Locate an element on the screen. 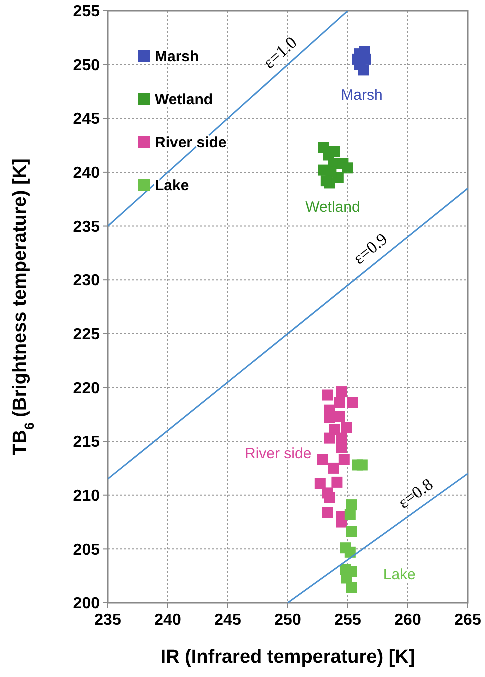  y-tick-label: 215 is located at coordinates (86, 443).